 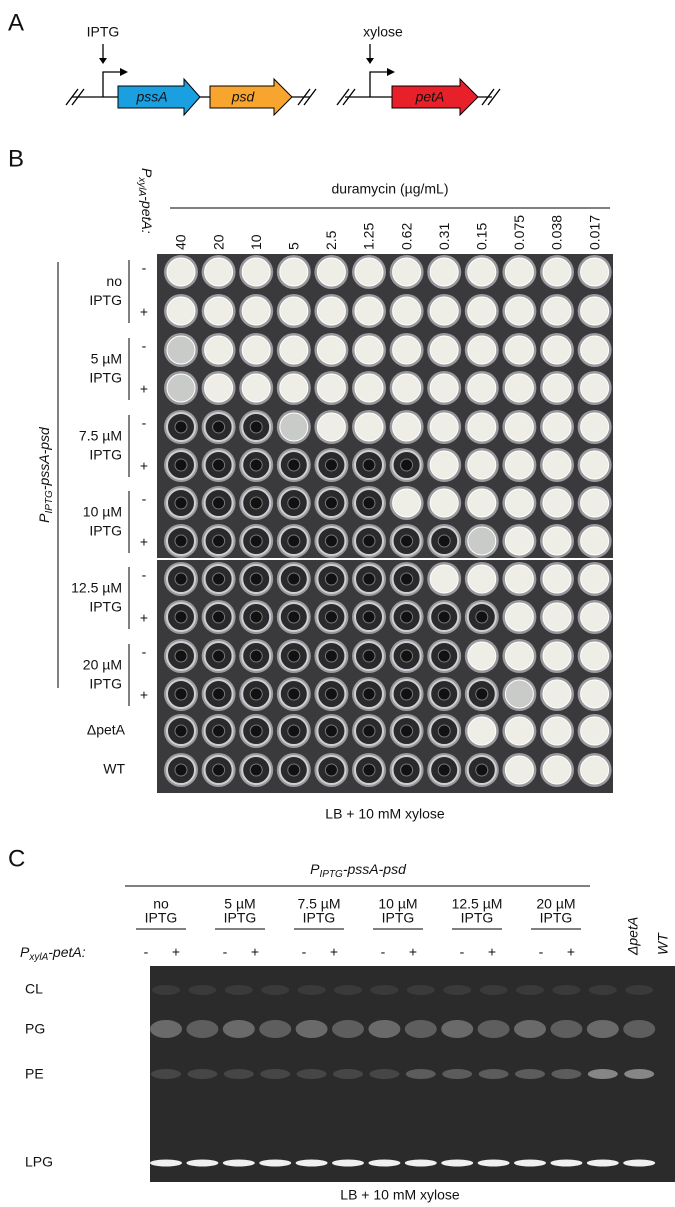 What do you see at coordinates (25, 952) in the screenshot?
I see `row-header-part: P` at bounding box center [25, 952].